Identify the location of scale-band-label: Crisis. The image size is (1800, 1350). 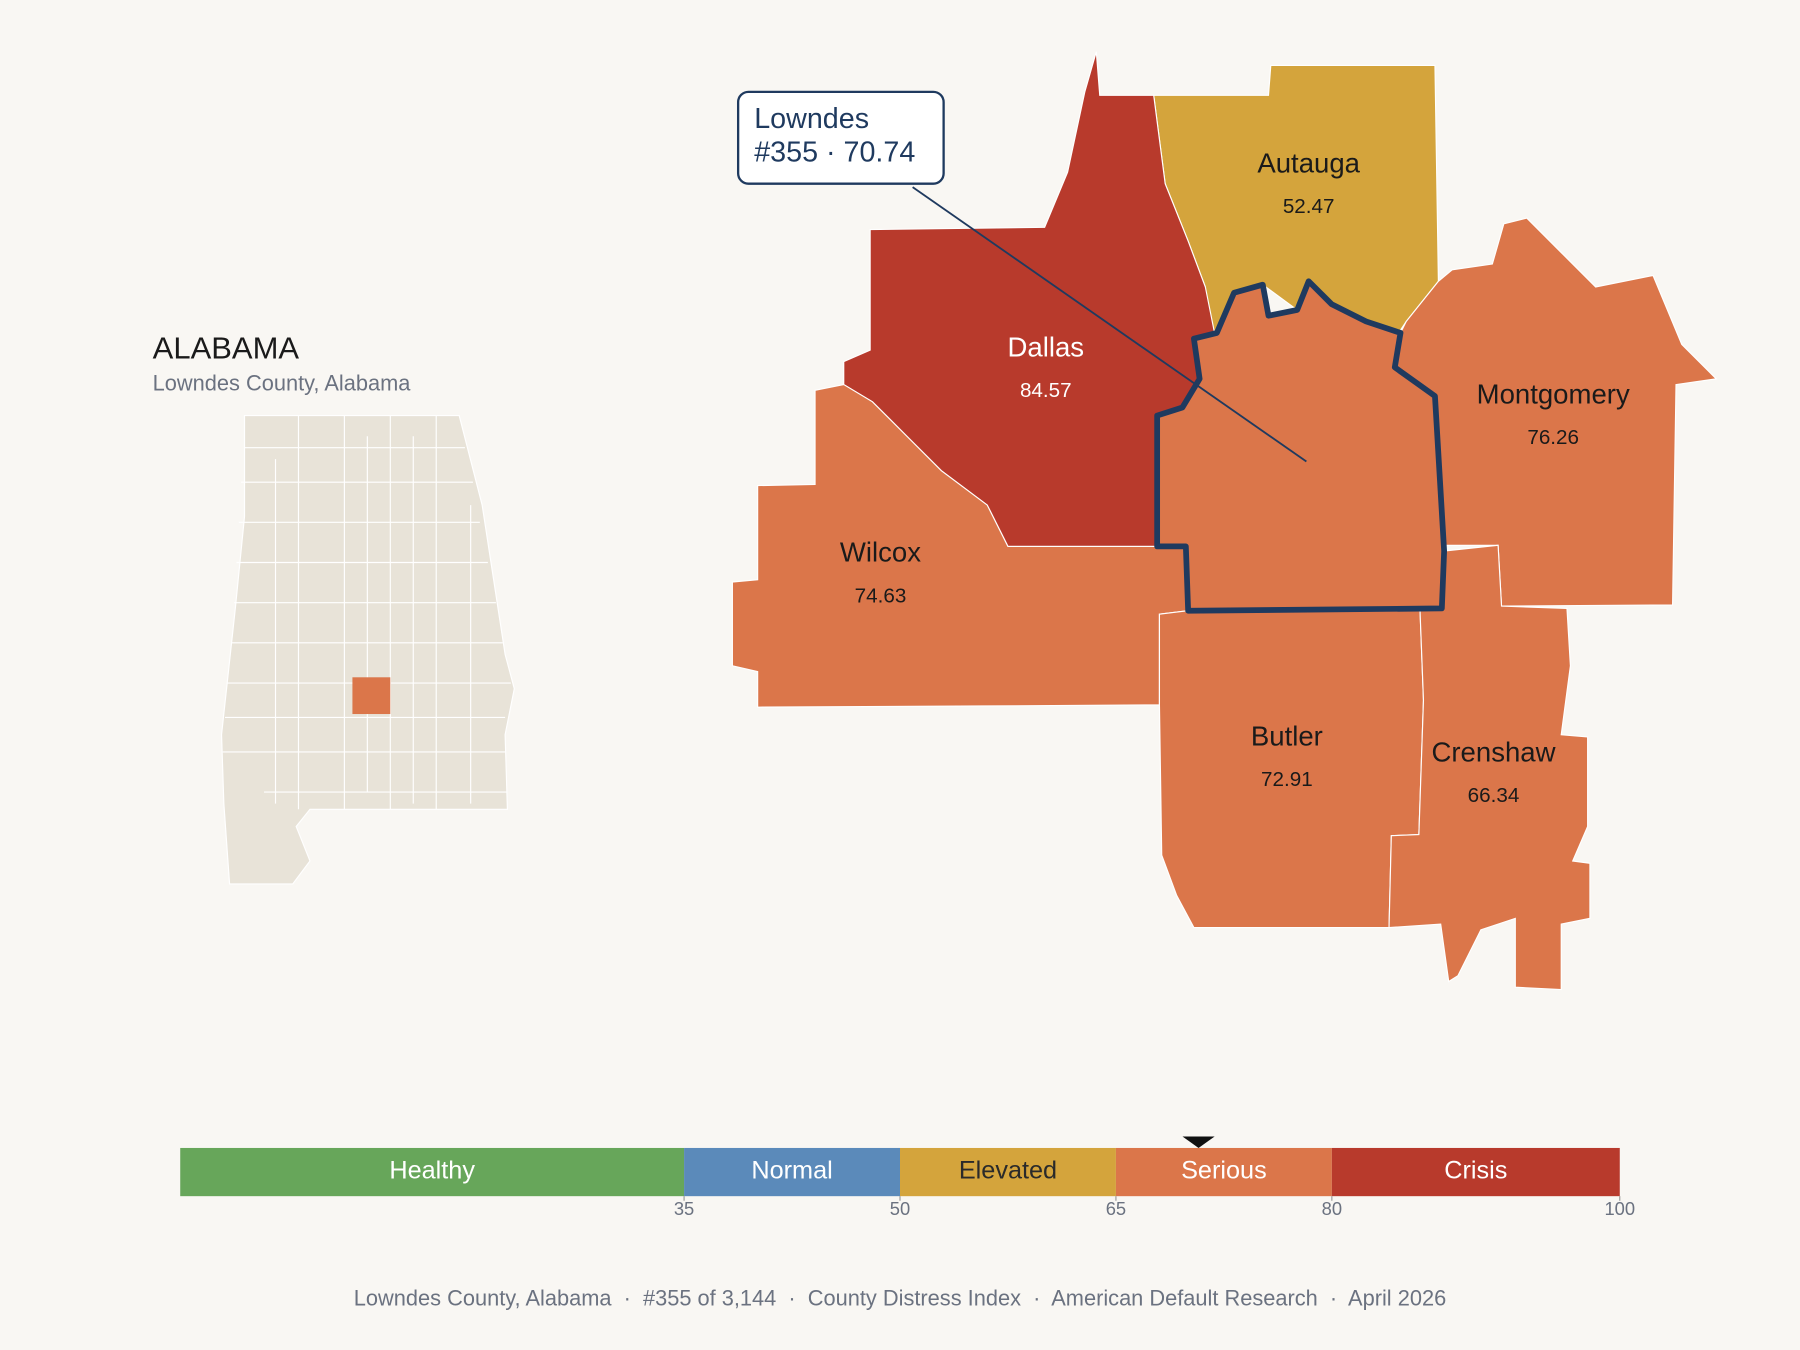
(1475, 1171).